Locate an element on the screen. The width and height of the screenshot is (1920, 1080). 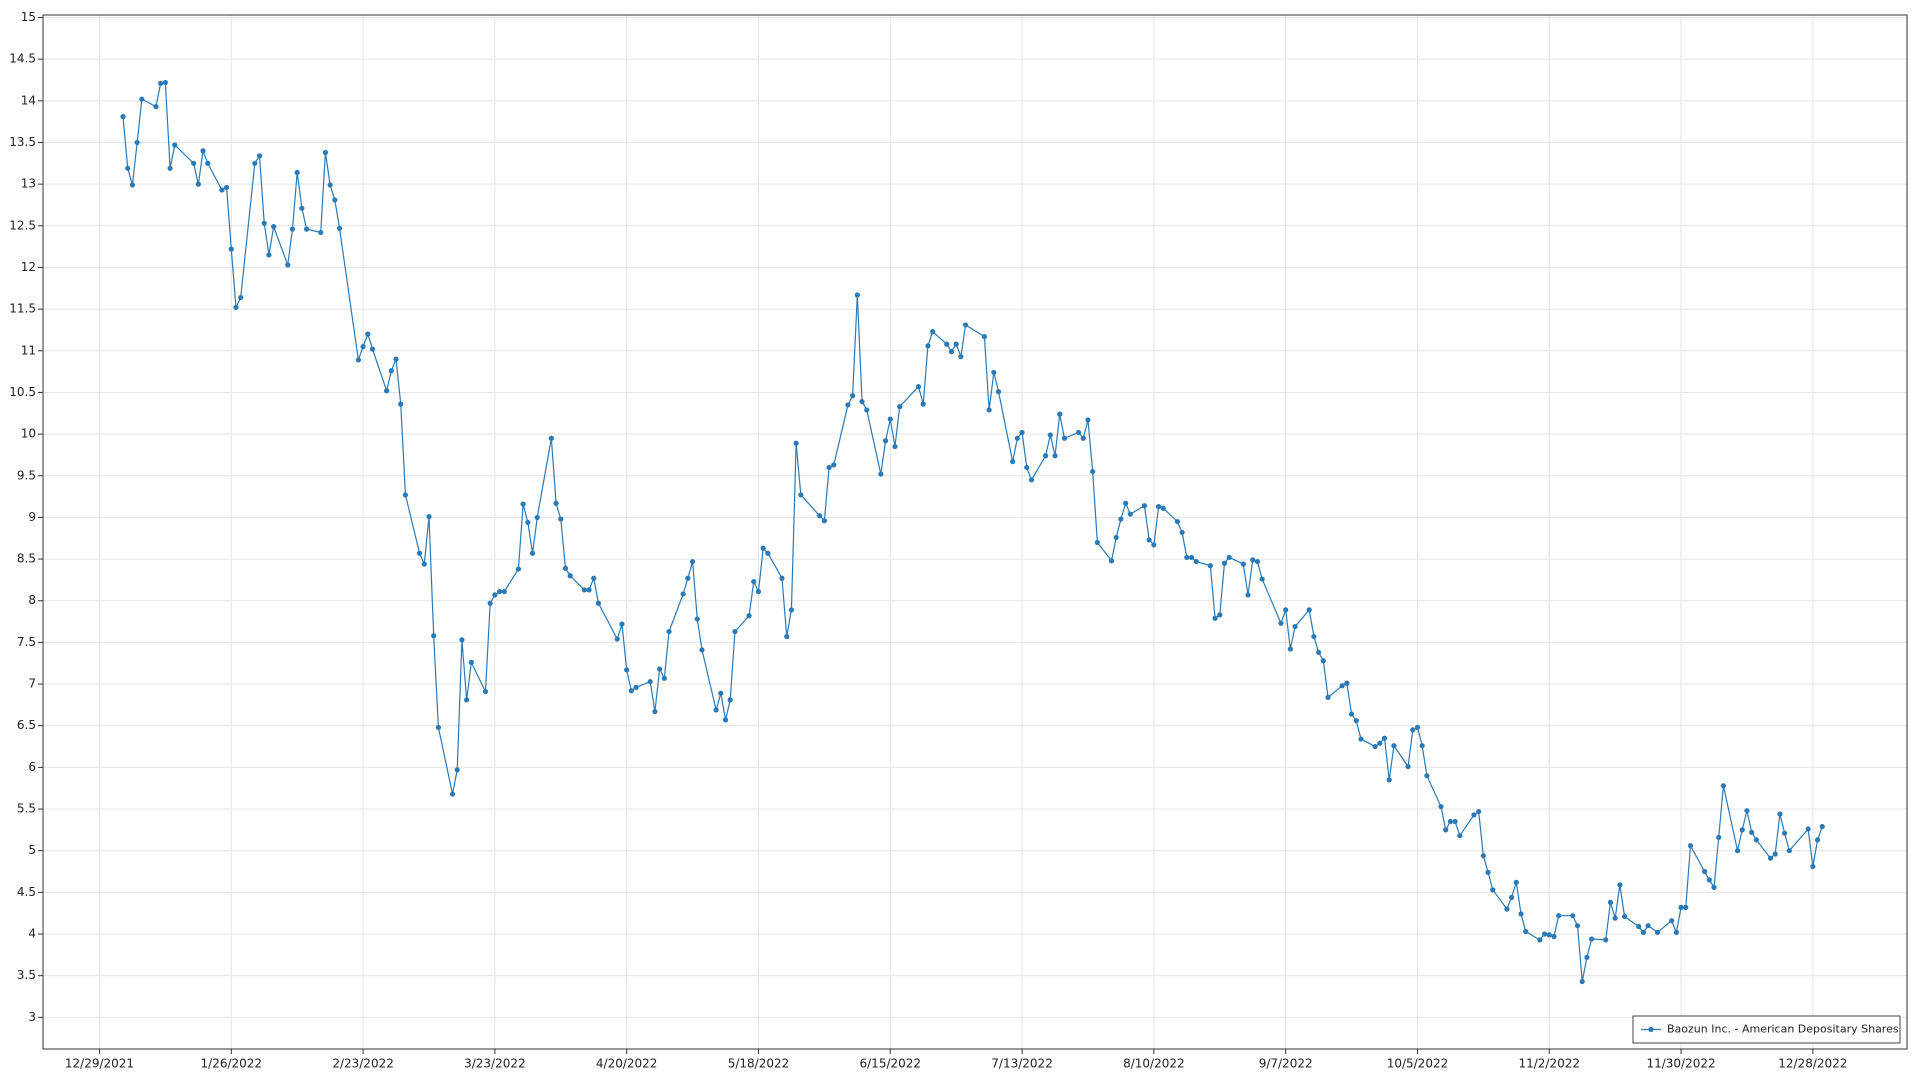
x-tick-label: 11/2/2022 is located at coordinates (1549, 1064).